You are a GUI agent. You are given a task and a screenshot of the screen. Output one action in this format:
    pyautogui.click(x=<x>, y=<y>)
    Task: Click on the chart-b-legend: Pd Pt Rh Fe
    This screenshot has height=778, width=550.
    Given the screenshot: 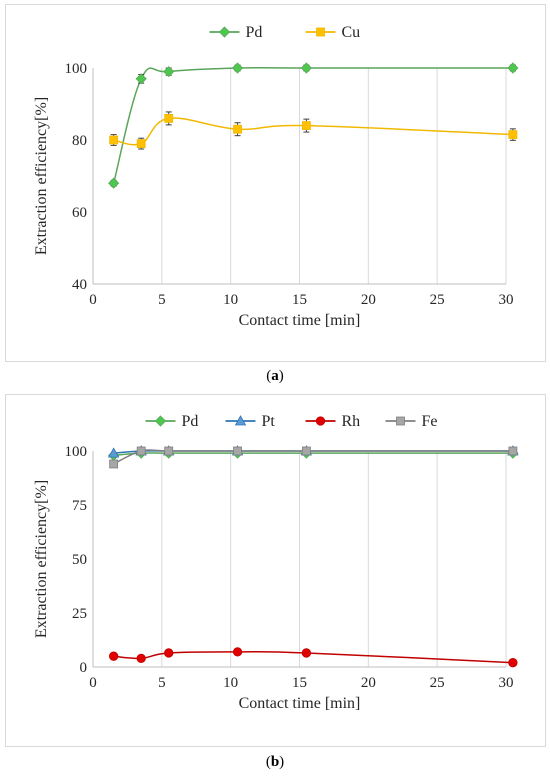 What is the action you would take?
    pyautogui.click(x=291, y=421)
    